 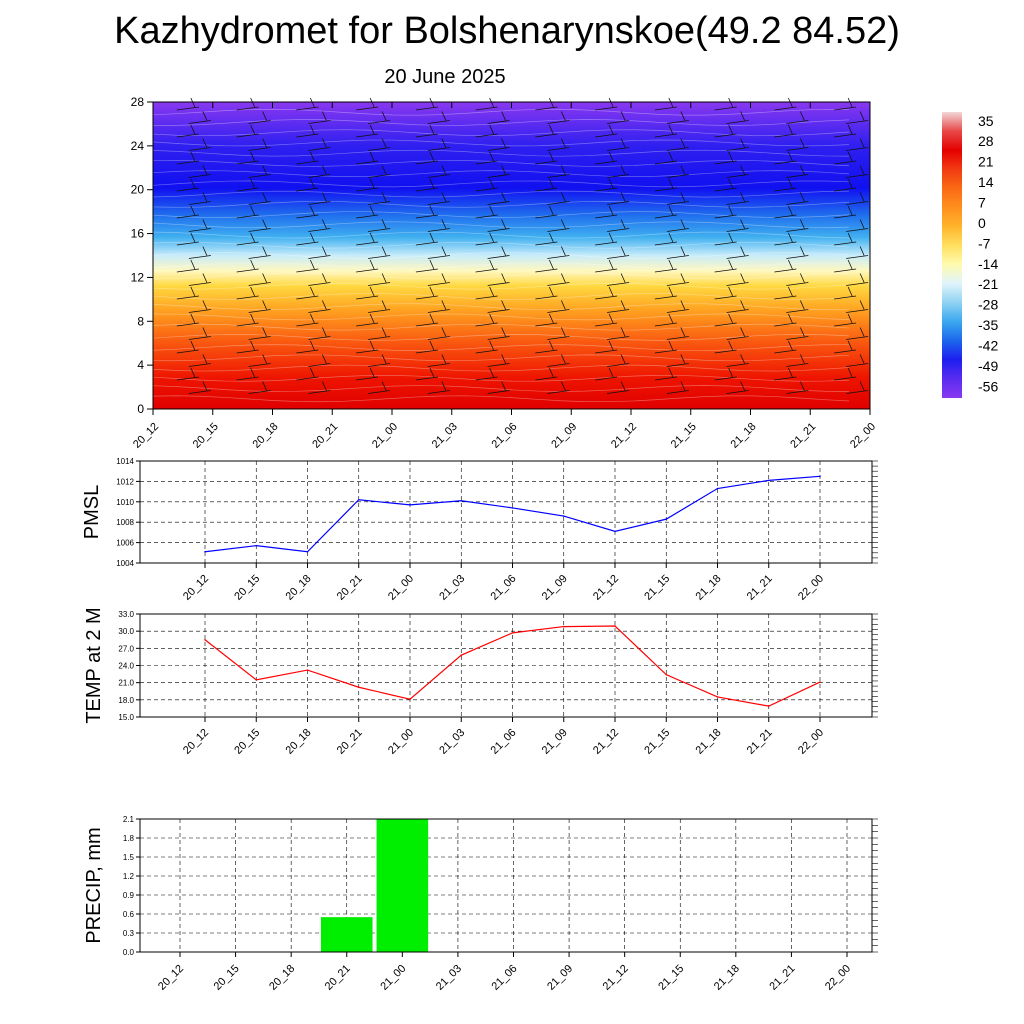 I want to click on x-tick-label: 20_21, so click(x=338, y=978).